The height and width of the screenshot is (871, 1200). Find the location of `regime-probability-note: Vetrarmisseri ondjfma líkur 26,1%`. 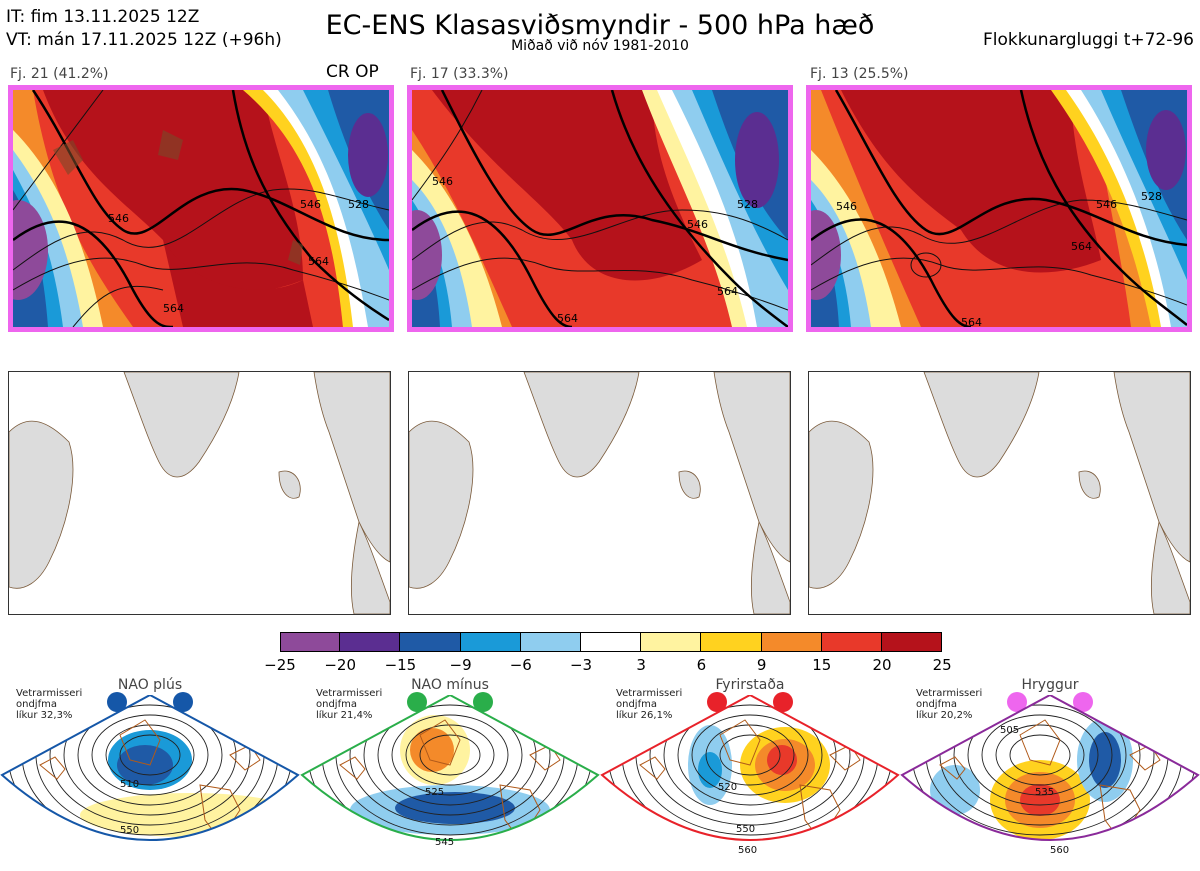

regime-probability-note: Vetrarmisseri ondjfma líkur 26,1% is located at coordinates (649, 704).